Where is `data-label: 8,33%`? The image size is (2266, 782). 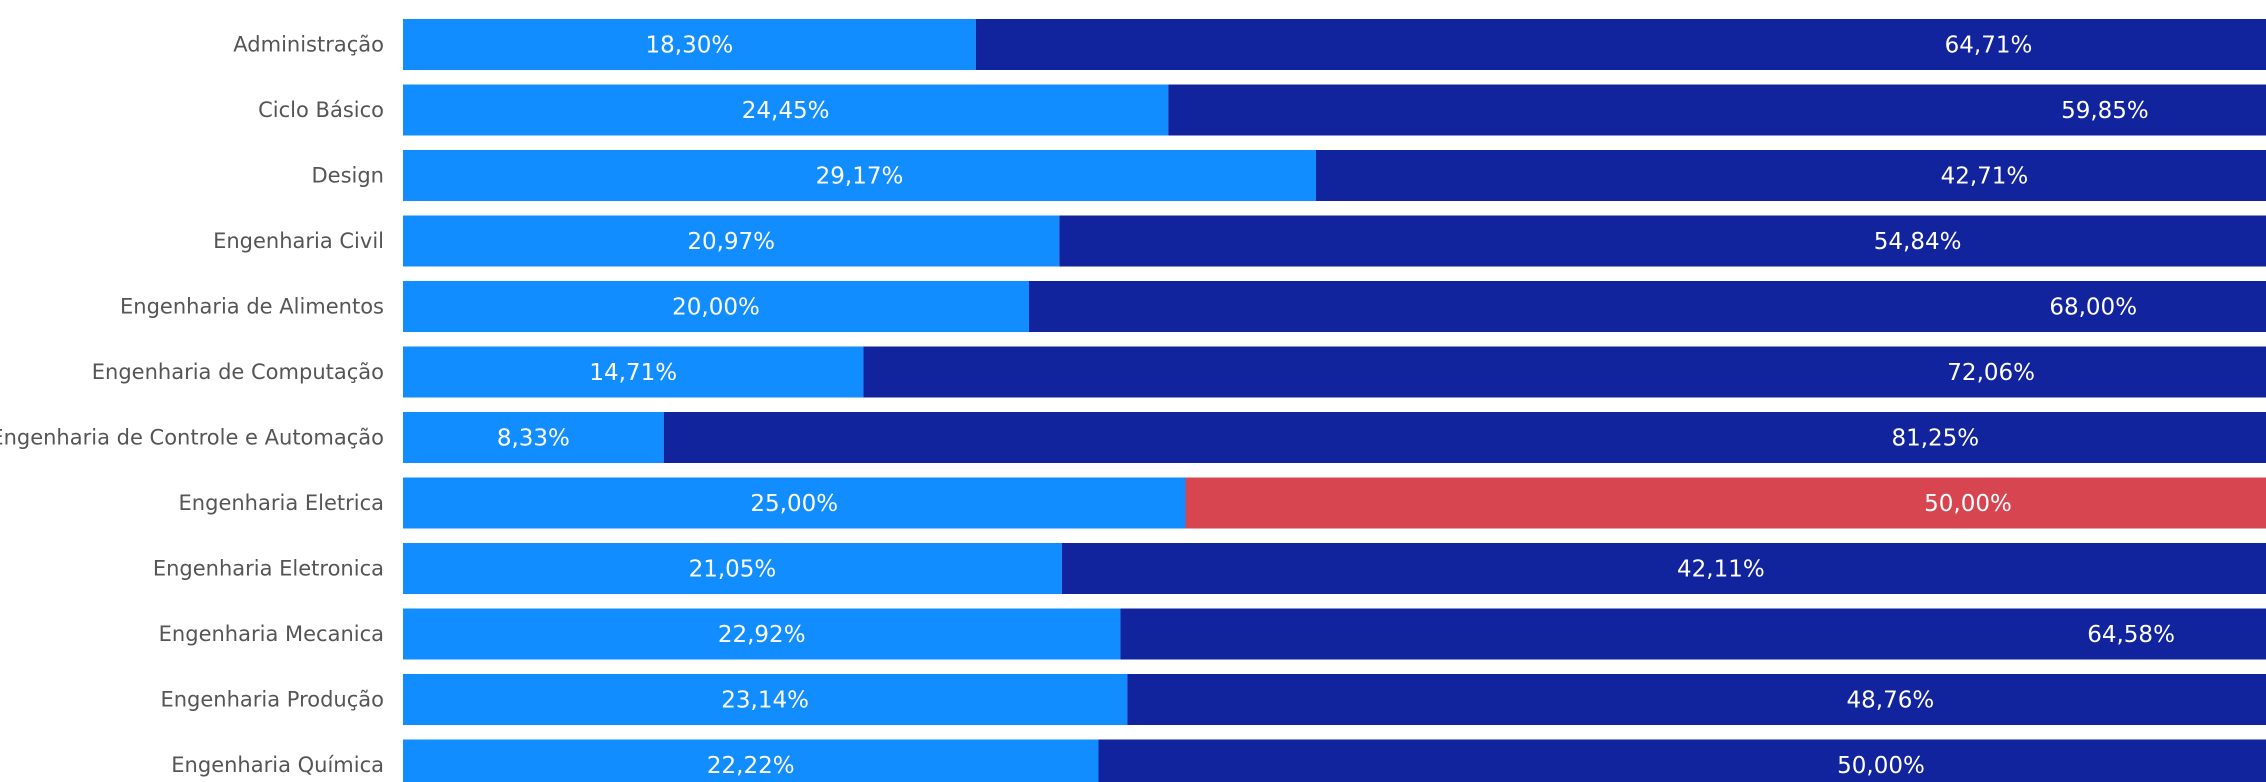
data-label: 8,33% is located at coordinates (533, 439).